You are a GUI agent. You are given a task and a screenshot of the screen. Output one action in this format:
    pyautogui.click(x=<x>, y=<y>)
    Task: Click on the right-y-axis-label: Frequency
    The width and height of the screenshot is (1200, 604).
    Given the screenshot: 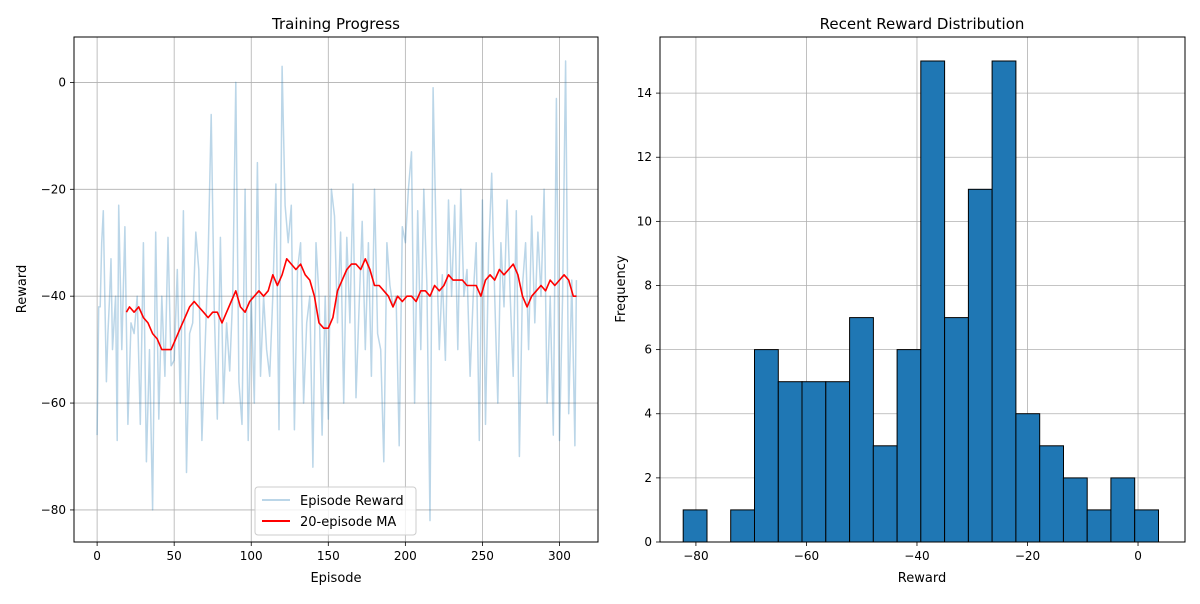 What is the action you would take?
    pyautogui.click(x=621, y=288)
    